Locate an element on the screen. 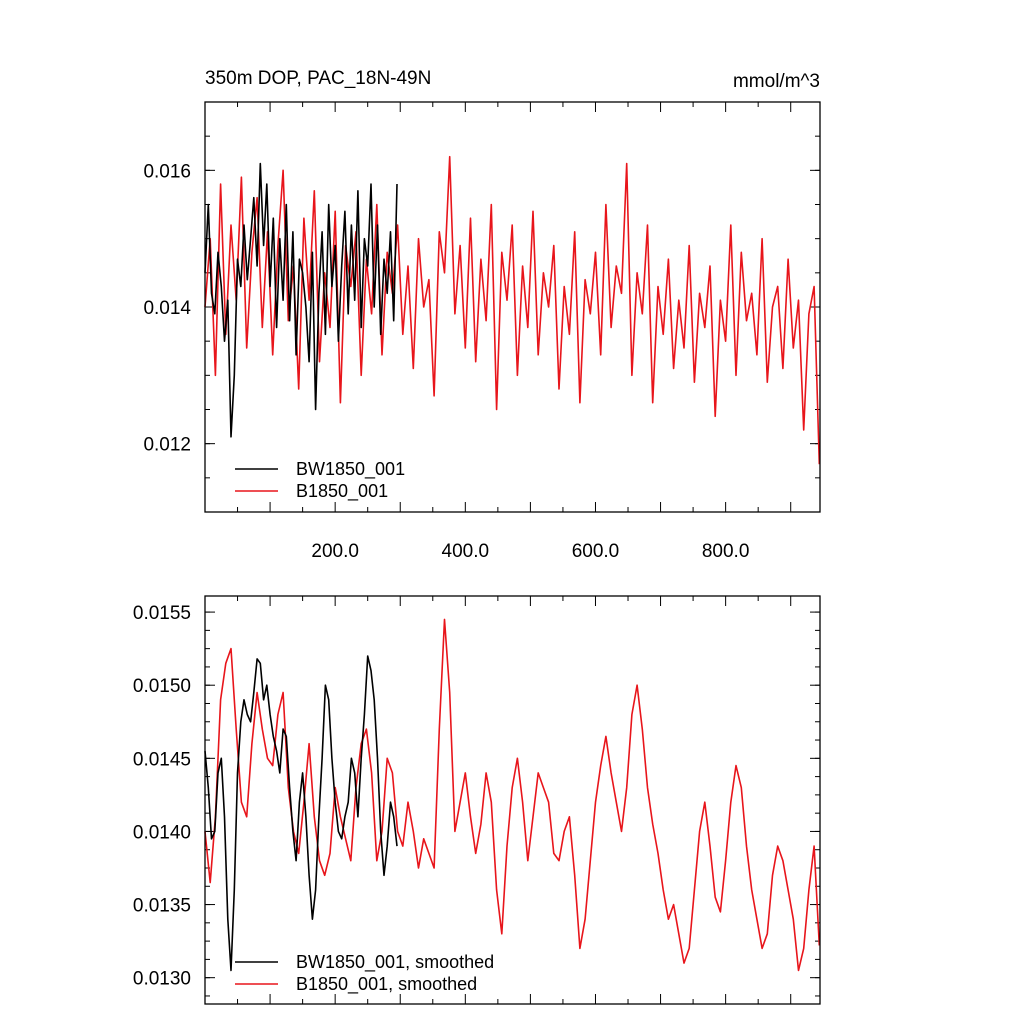 The width and height of the screenshot is (1024, 1024). bottom-y-tick-label: 0.0145 is located at coordinates (162, 759).